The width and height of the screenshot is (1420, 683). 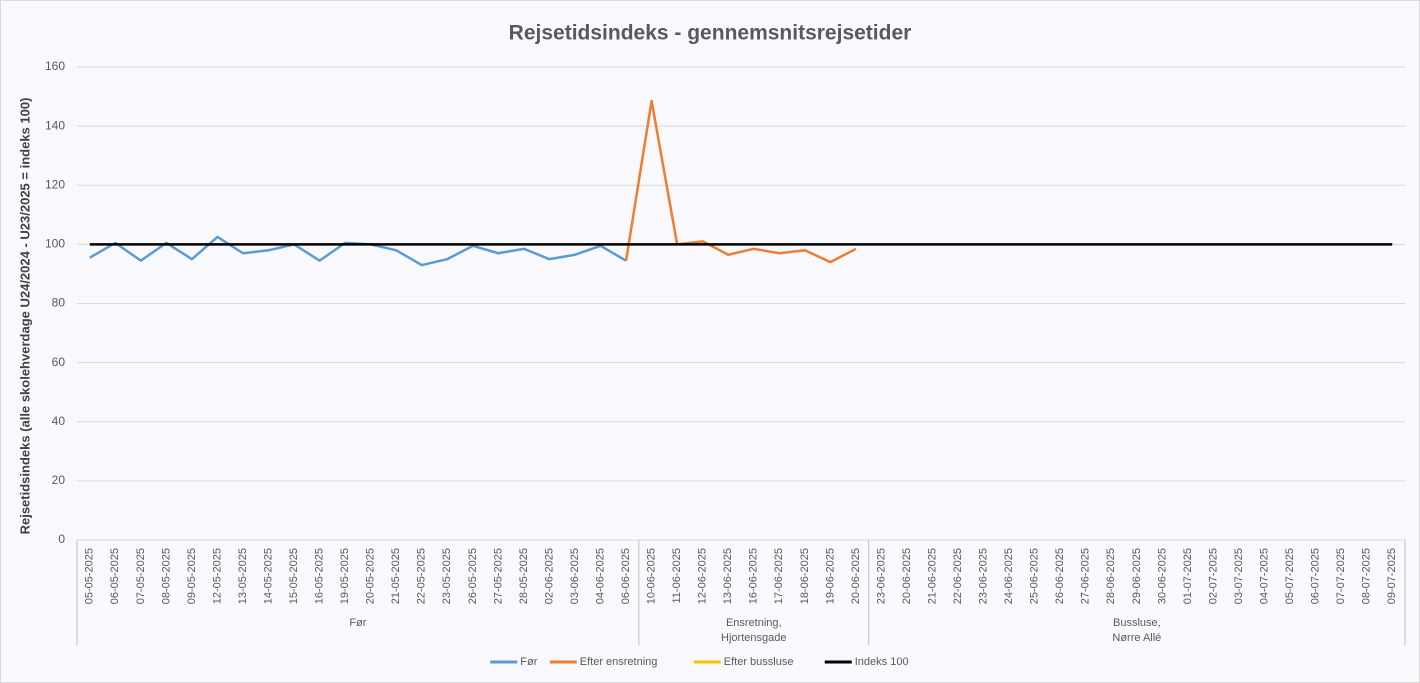 I want to click on y-tick-label: 40, so click(x=59, y=421).